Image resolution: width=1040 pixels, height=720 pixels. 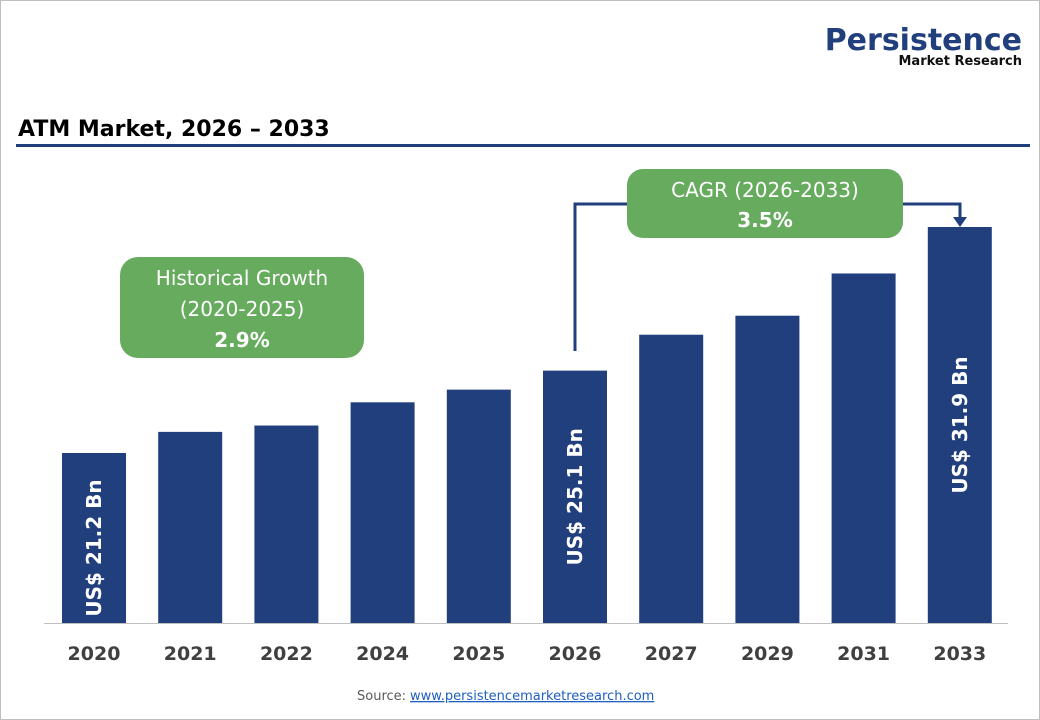 I want to click on bar-2026, so click(x=575, y=496).